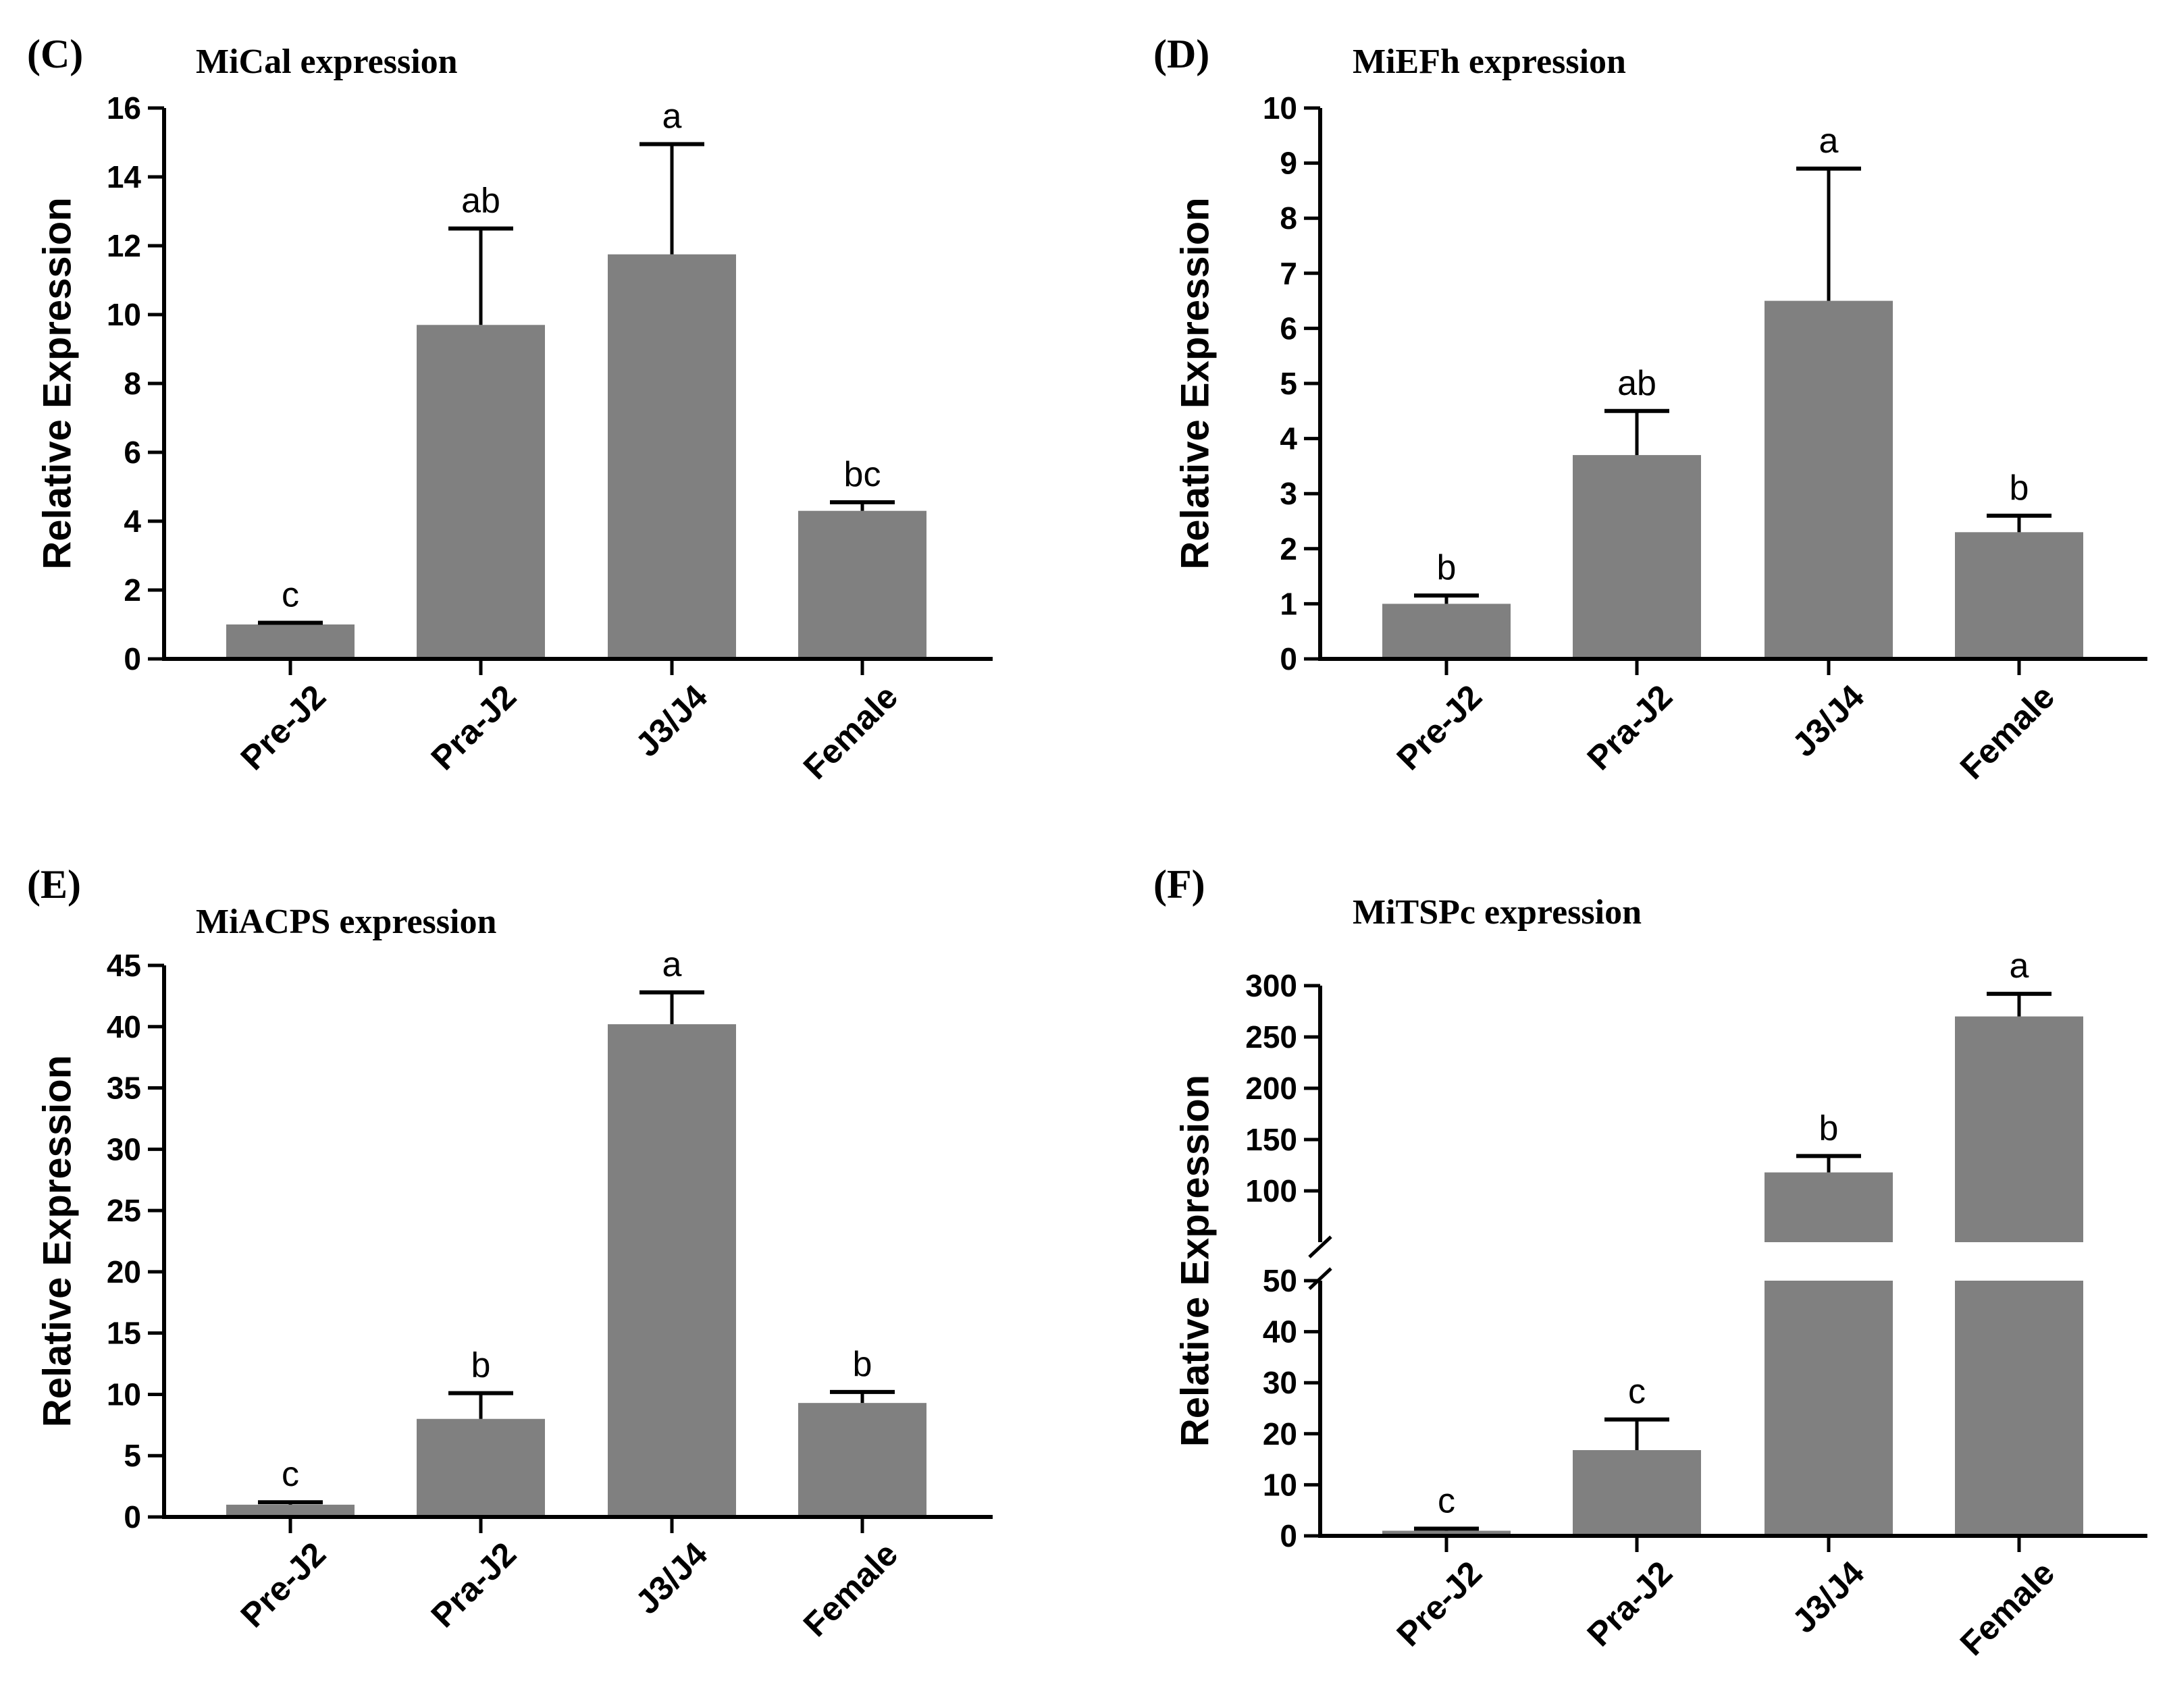  I want to click on y-tick-label: 12, so click(124, 245).